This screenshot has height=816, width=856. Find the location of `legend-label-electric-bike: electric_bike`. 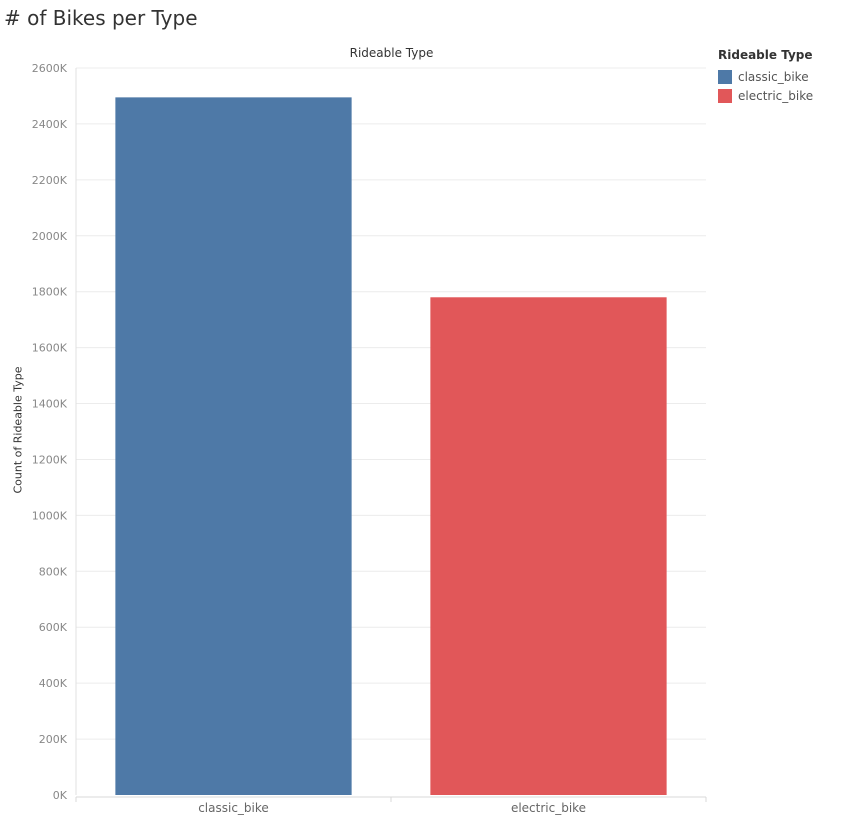

legend-label-electric-bike: electric_bike is located at coordinates (776, 95).